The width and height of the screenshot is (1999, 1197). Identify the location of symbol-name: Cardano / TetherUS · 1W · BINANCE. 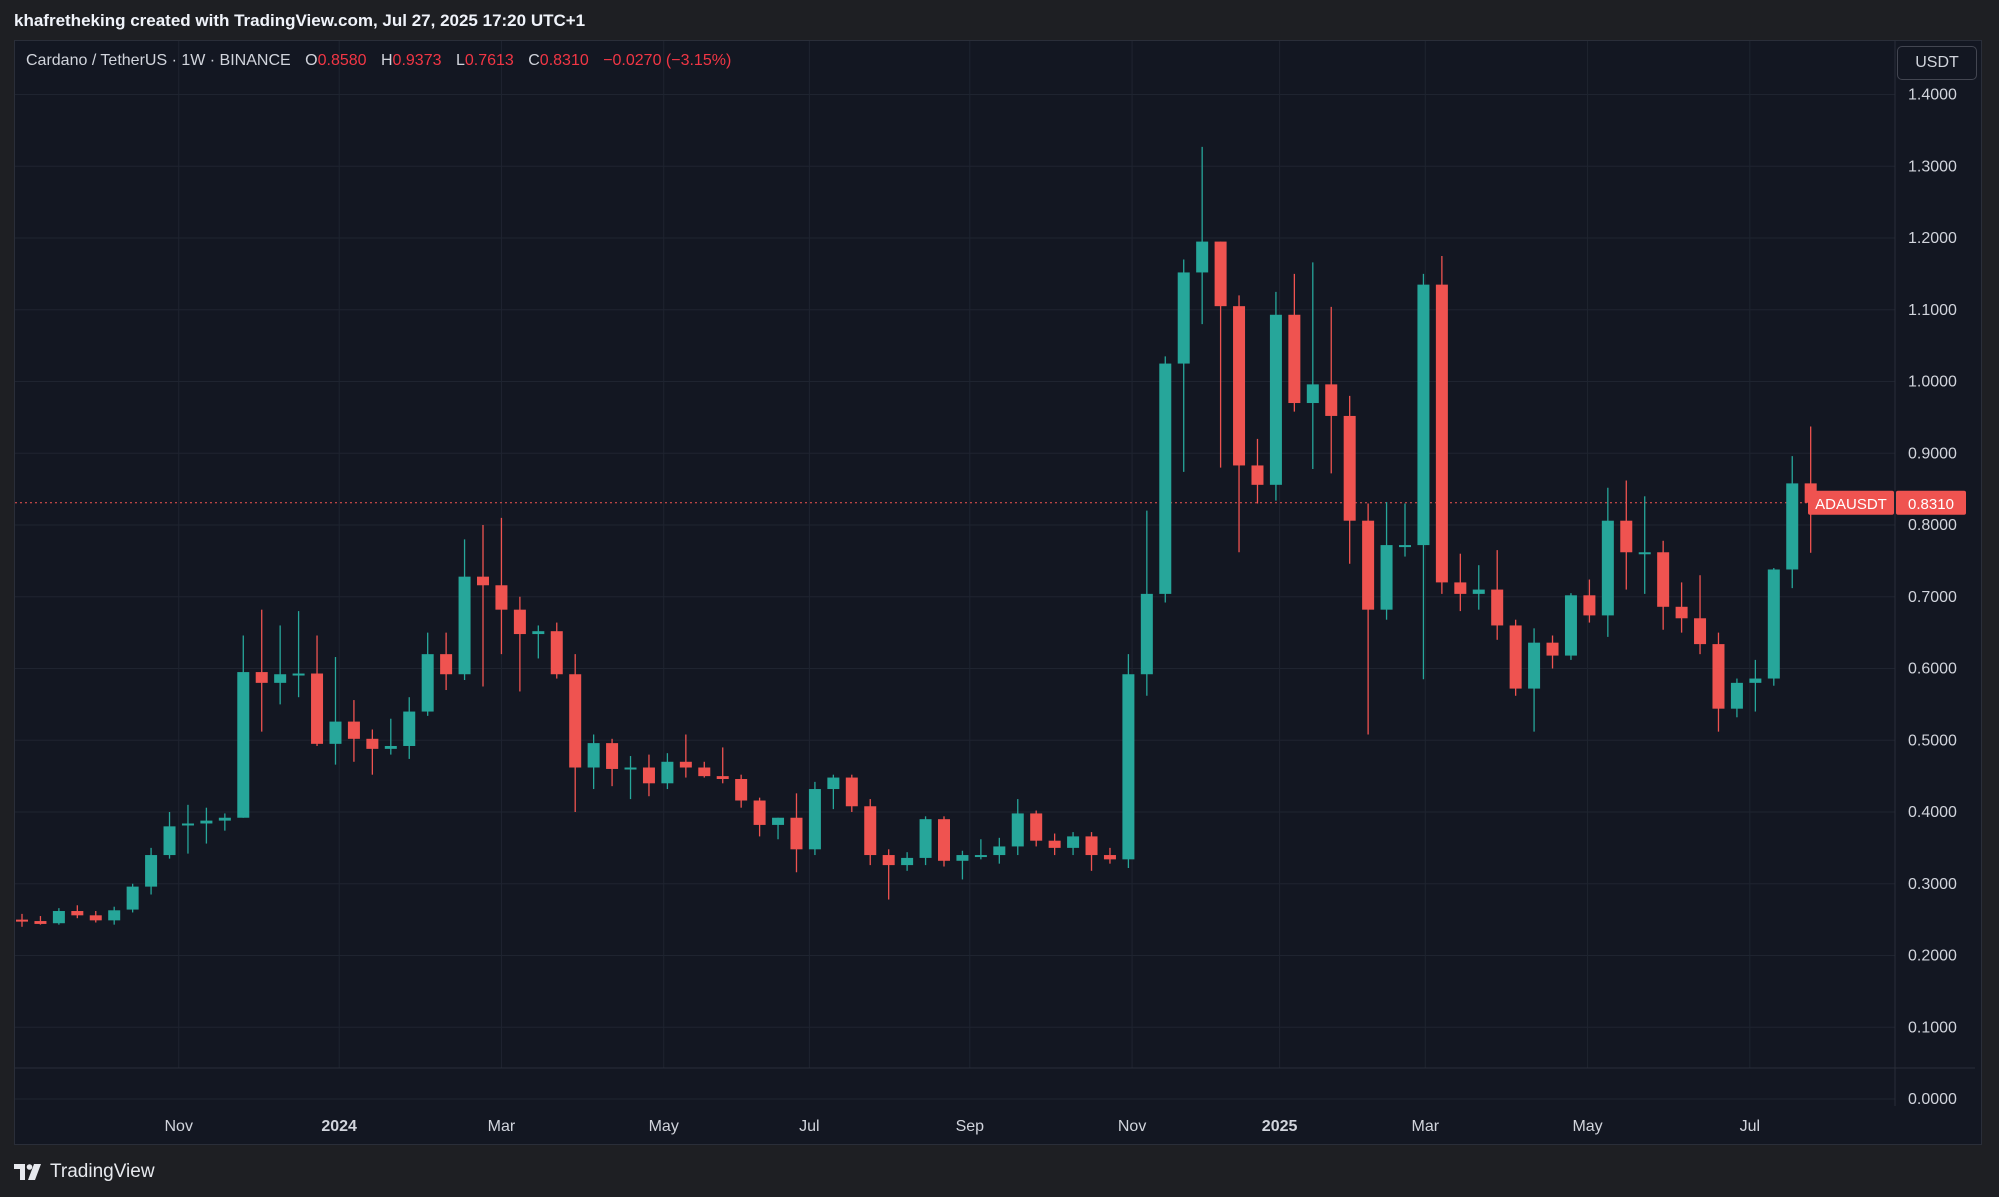
(158, 60).